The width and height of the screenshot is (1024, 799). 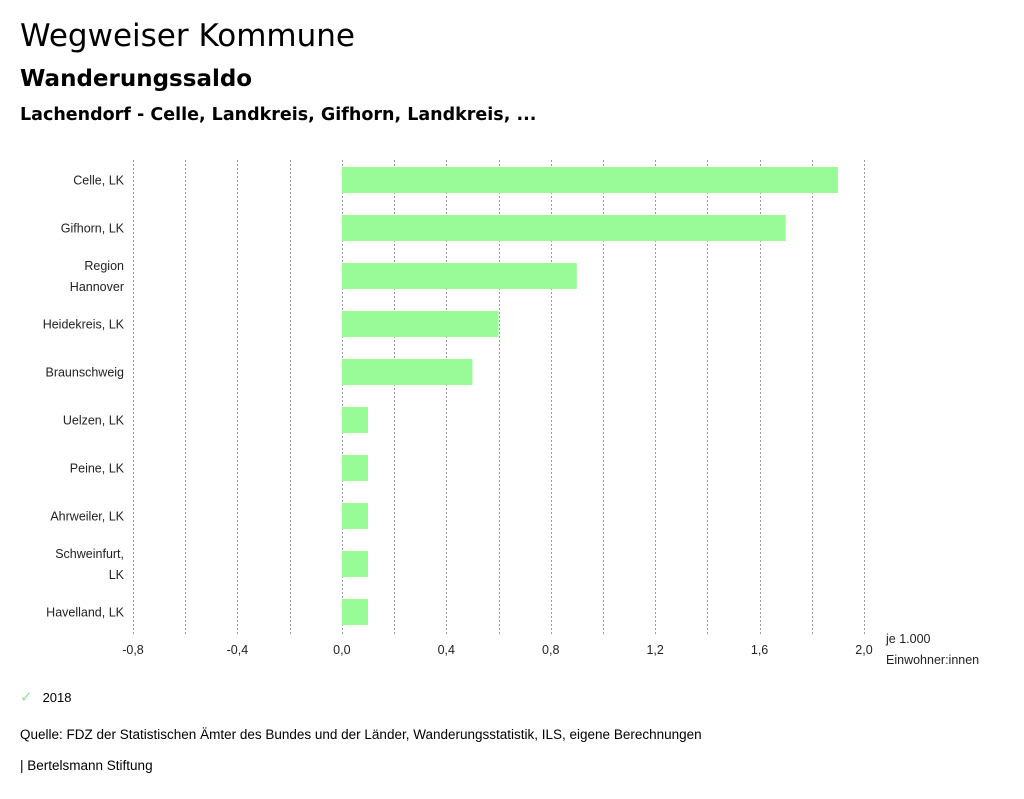 What do you see at coordinates (238, 650) in the screenshot?
I see `x-tick-label: -0,4` at bounding box center [238, 650].